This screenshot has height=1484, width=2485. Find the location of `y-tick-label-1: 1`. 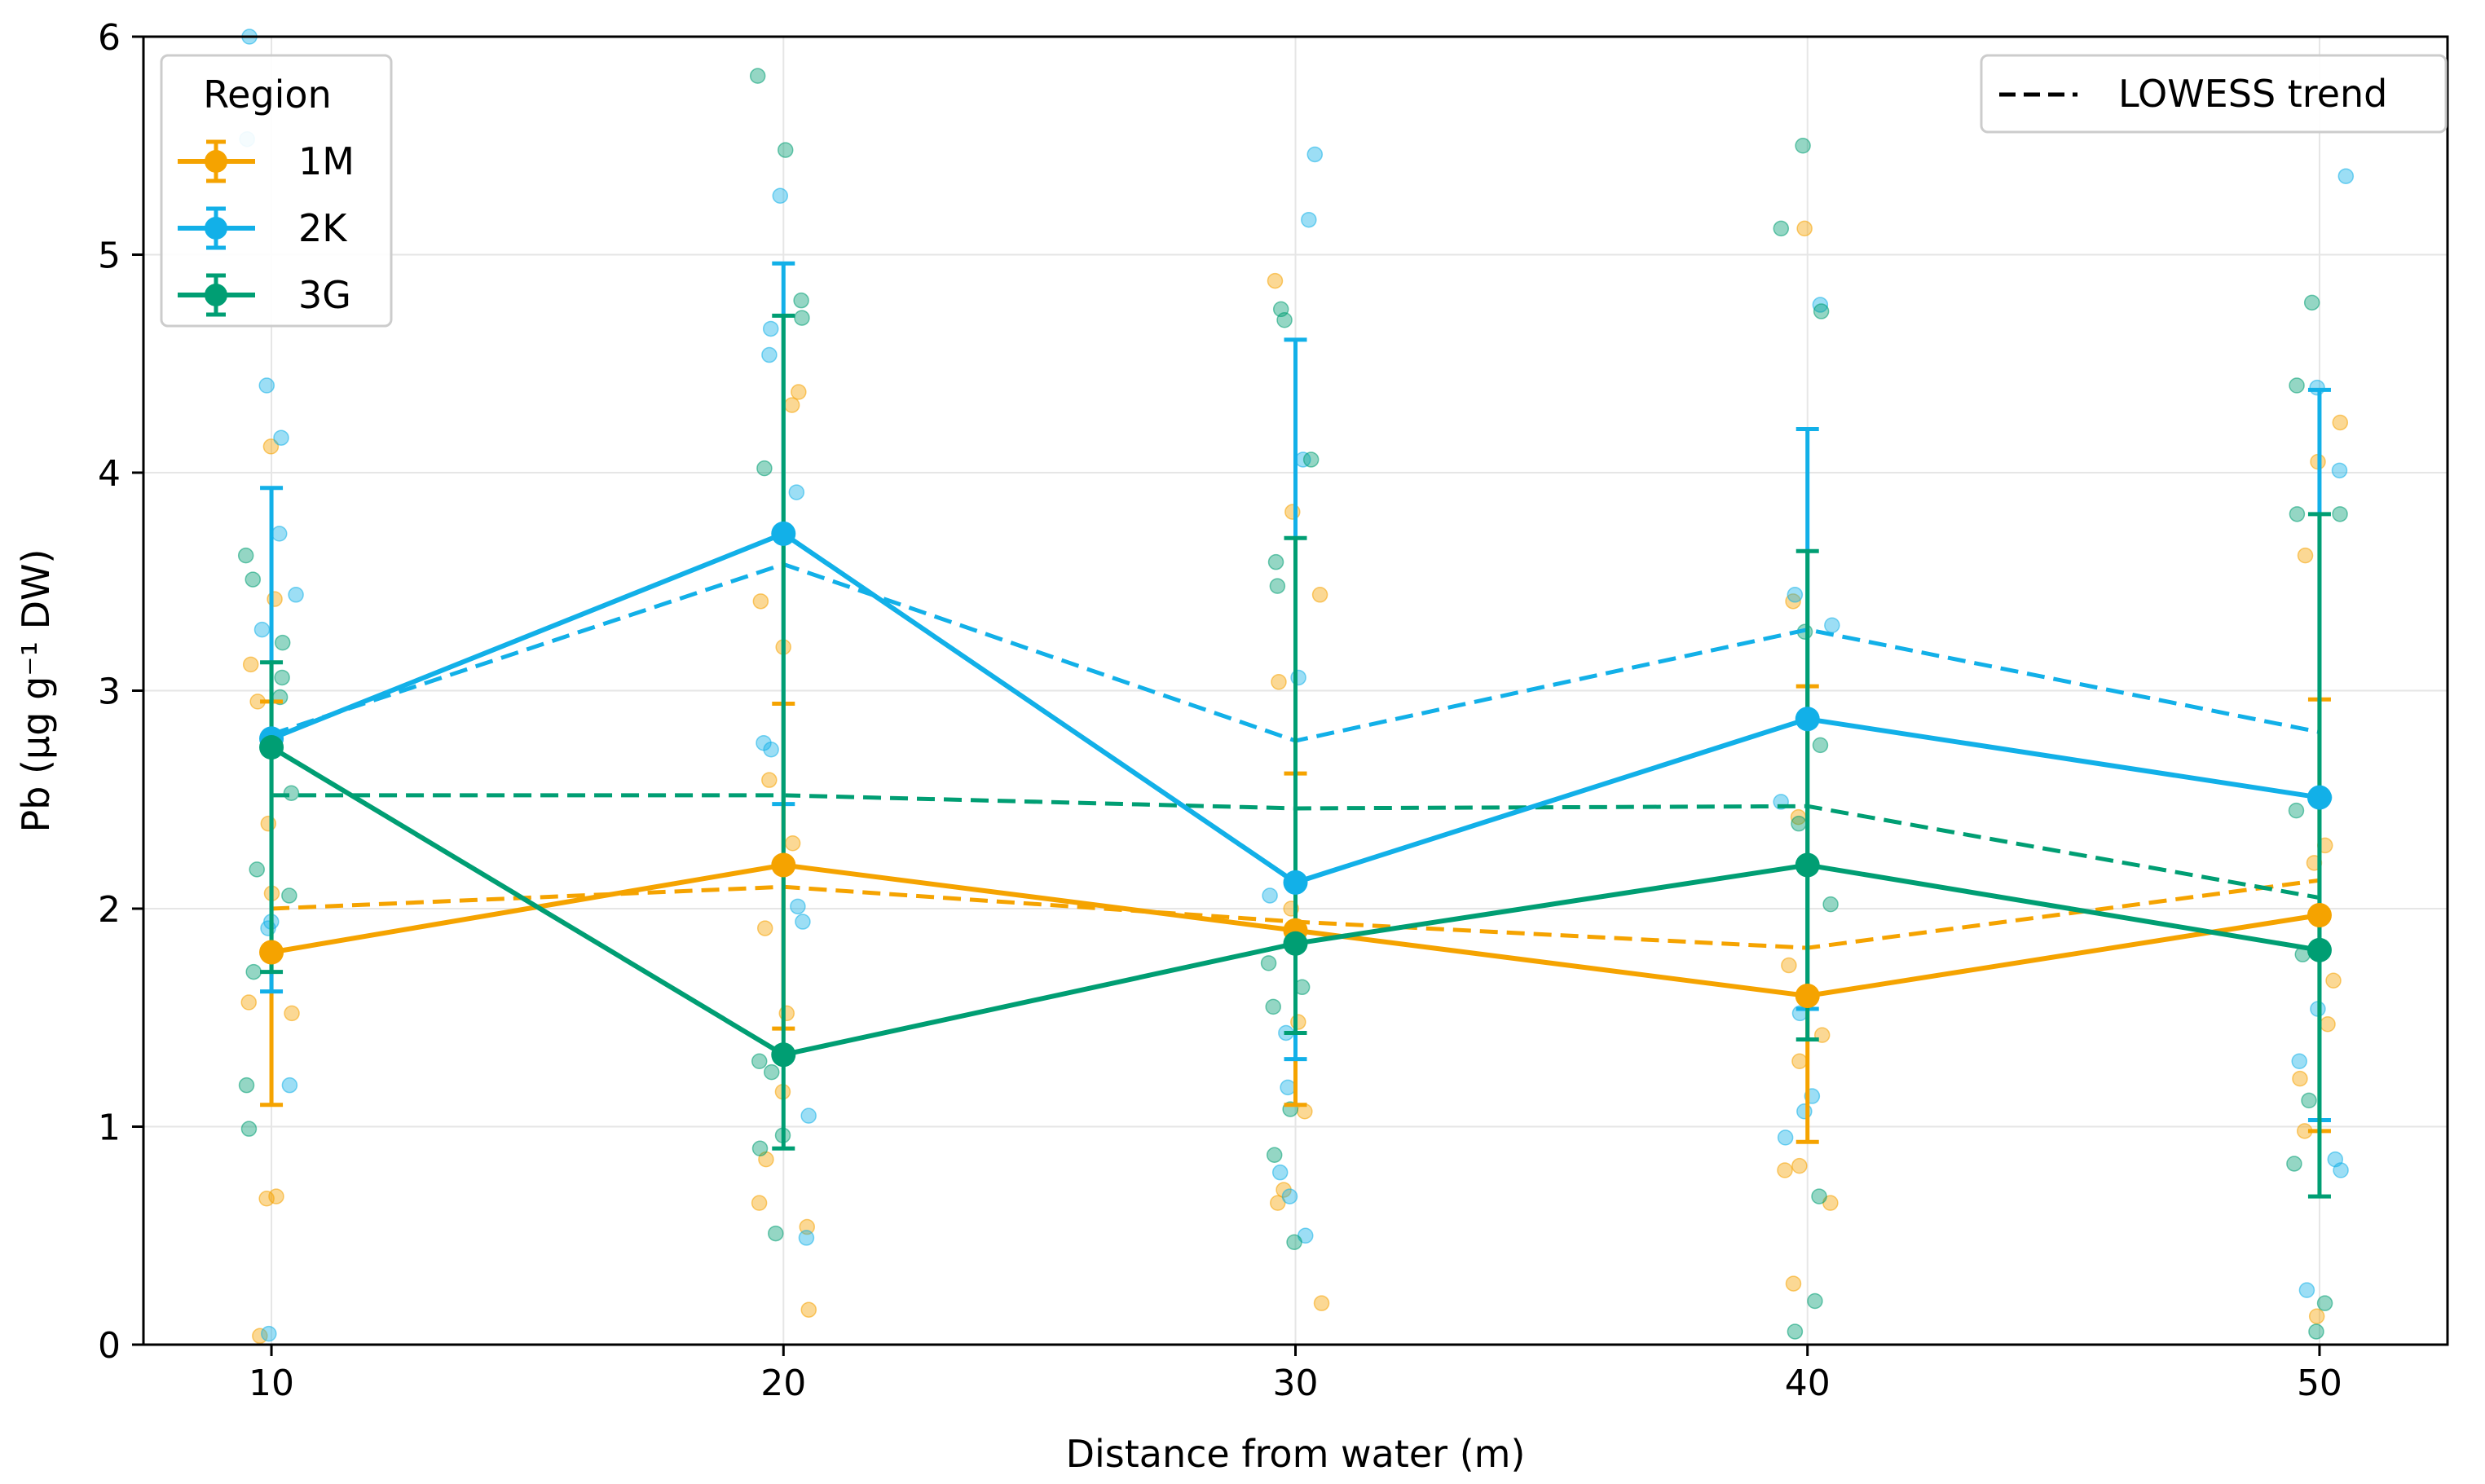

y-tick-label-1: 1 is located at coordinates (110, 1128).